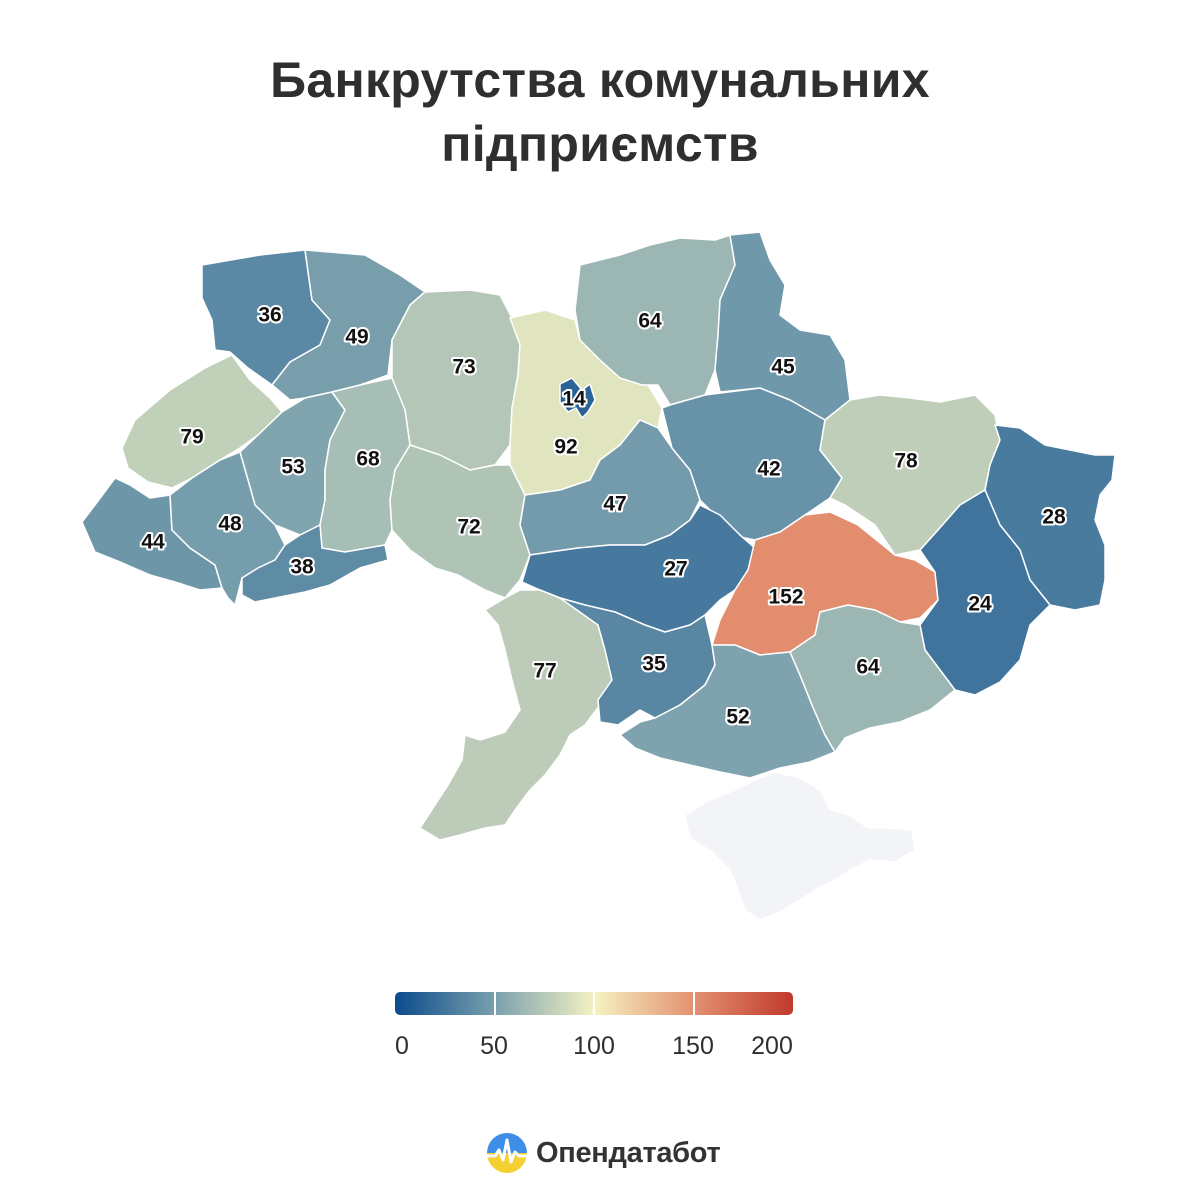  Describe the element at coordinates (1054, 517) in the screenshot. I see `region-value-luhansk: 28` at that location.